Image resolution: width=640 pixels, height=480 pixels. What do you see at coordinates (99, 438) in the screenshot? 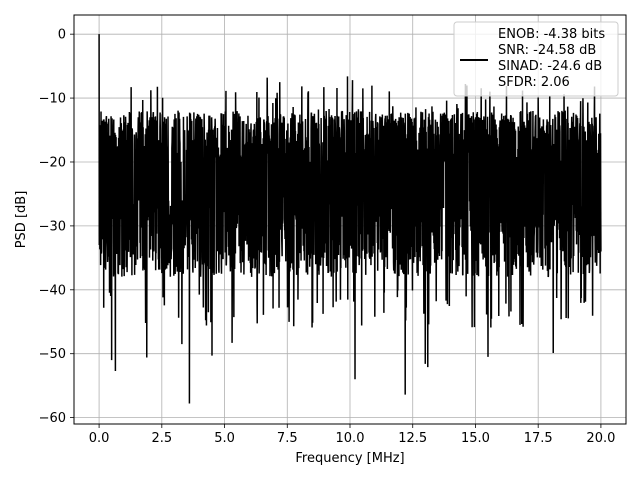
I see `x-tick-label: 0.0` at bounding box center [99, 438].